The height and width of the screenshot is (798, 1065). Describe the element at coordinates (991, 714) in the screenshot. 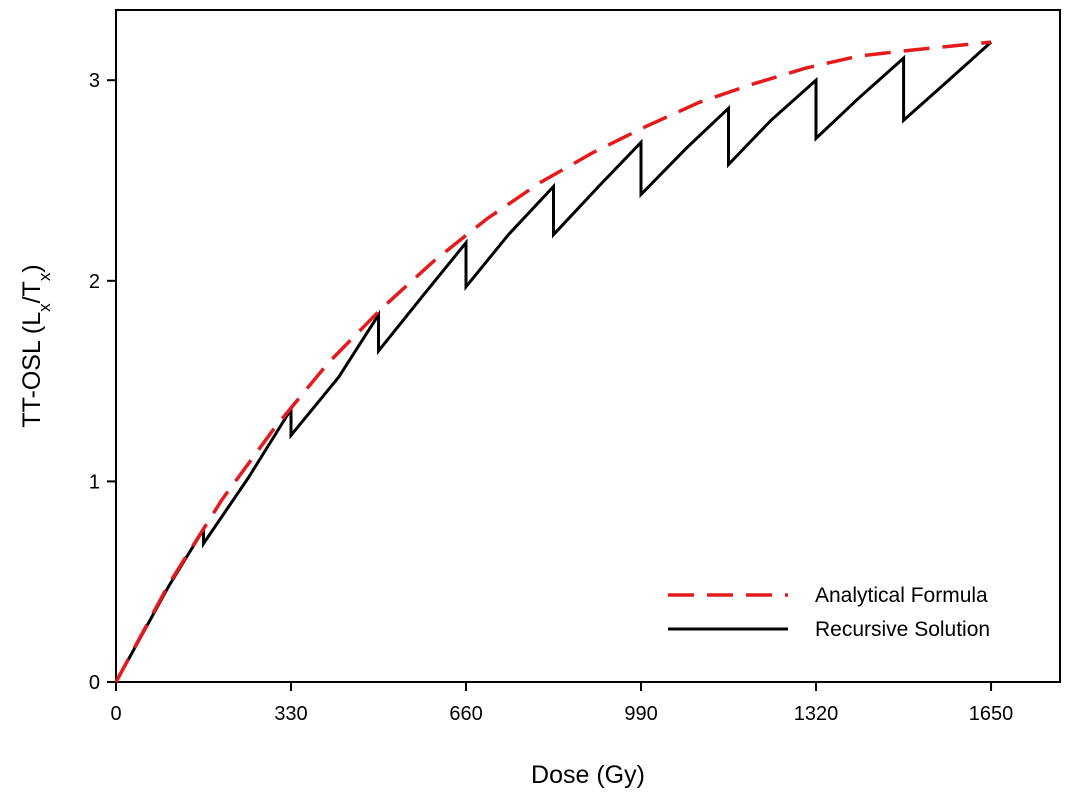

I see `x-tick-label: 1650` at that location.